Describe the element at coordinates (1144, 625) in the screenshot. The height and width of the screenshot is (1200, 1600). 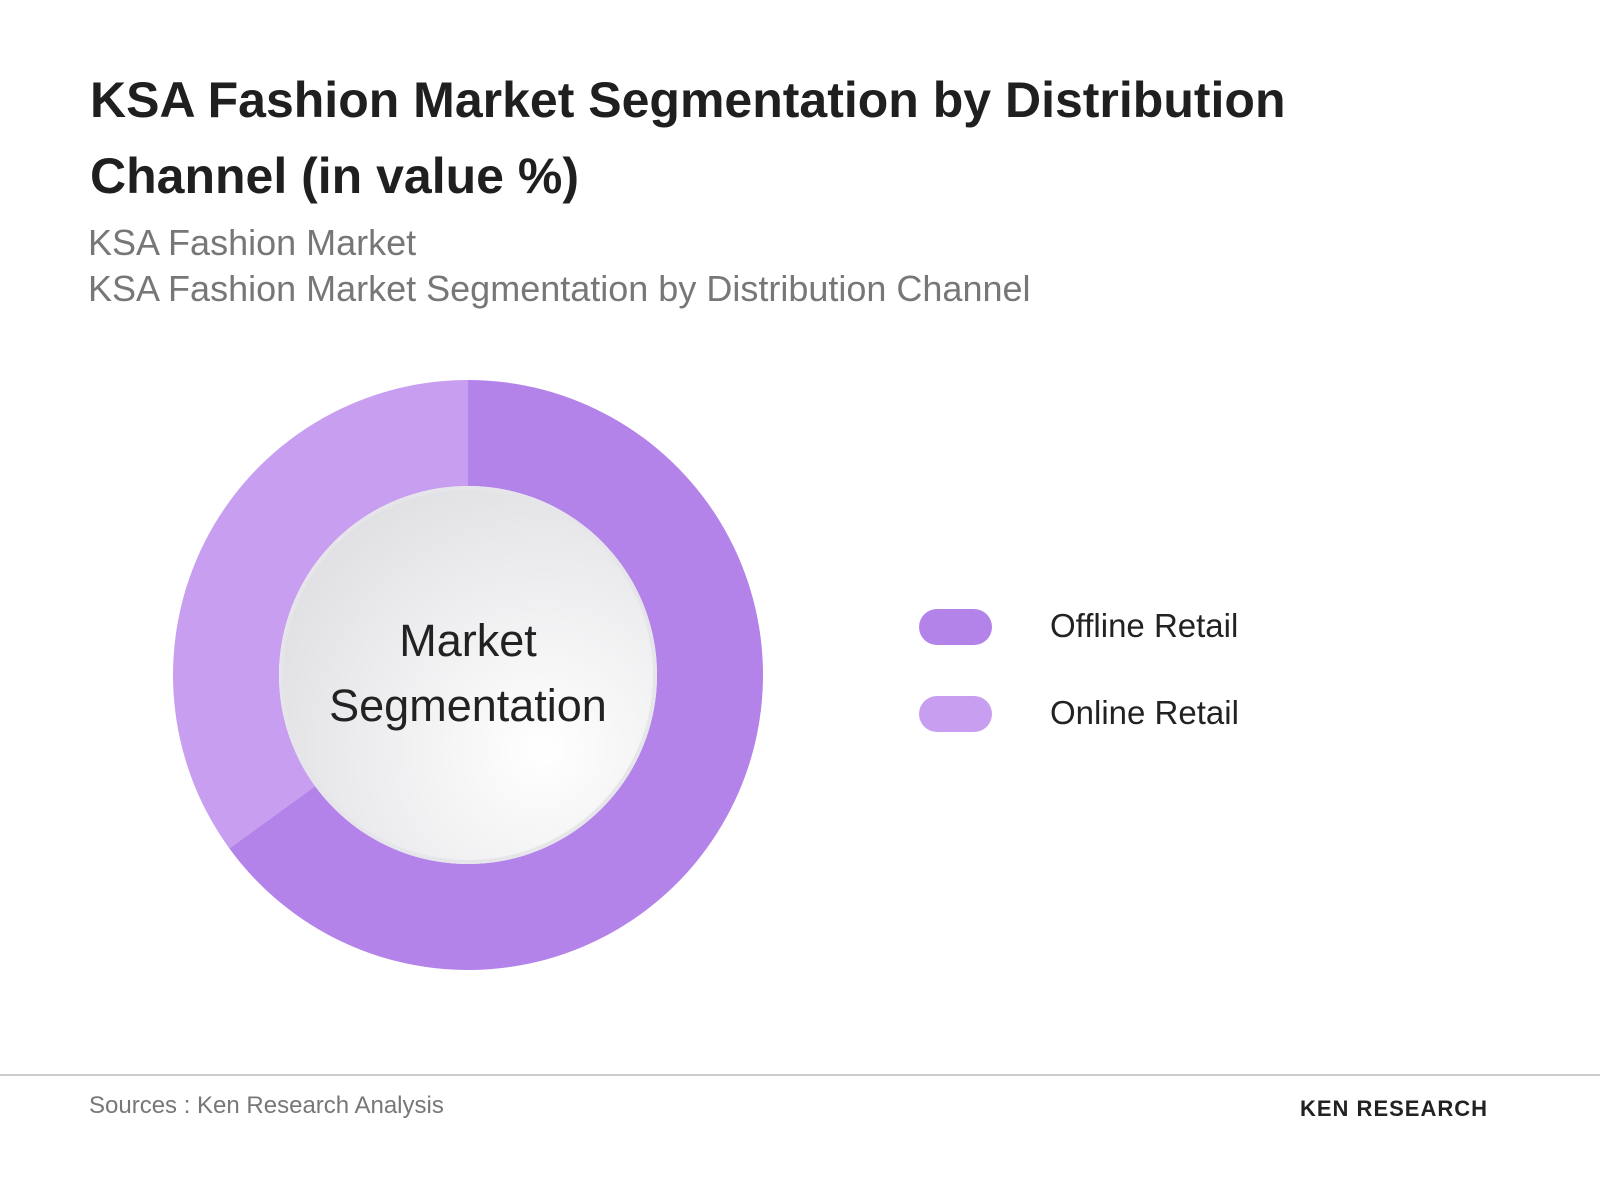
I see `legend-label: Offline Retail` at that location.